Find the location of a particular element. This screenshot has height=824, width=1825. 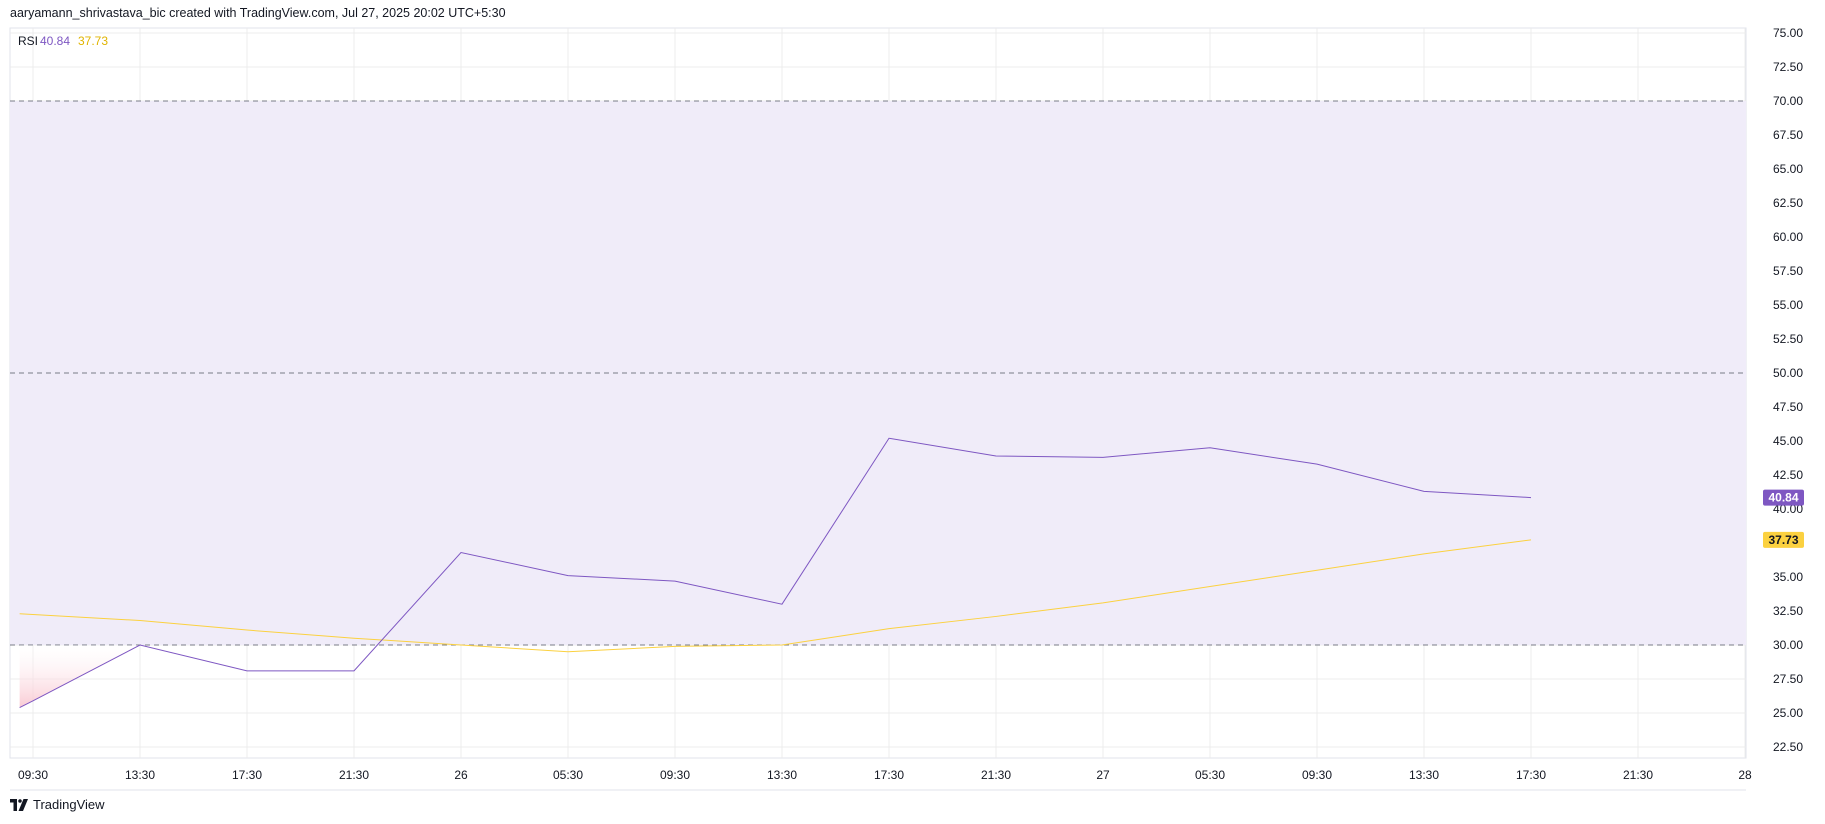

legend-label: RSI is located at coordinates (28, 41).